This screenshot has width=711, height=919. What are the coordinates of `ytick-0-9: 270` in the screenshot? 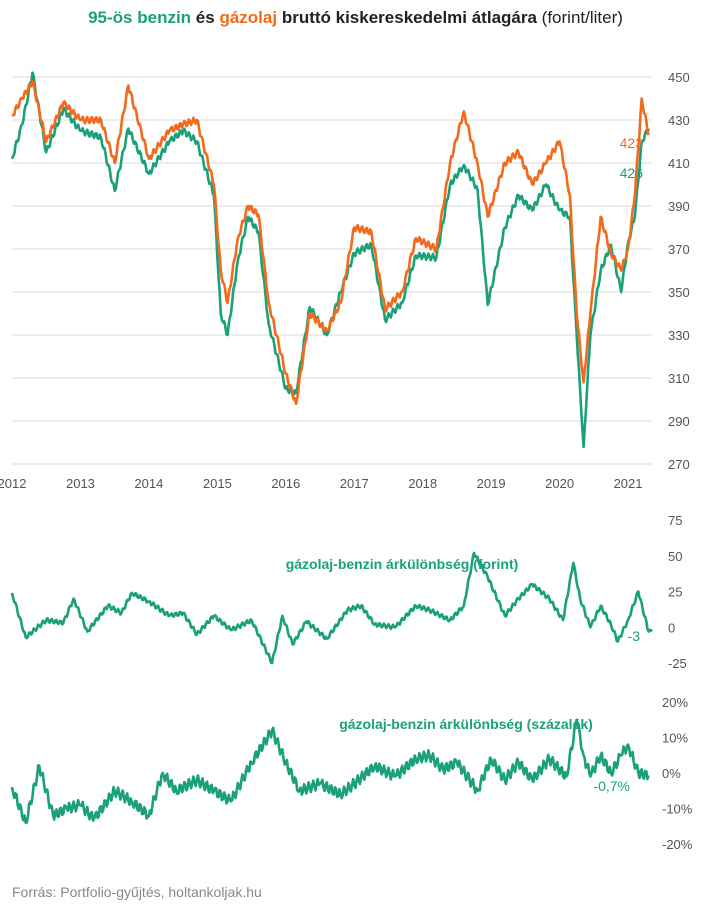 It's located at (679, 464).